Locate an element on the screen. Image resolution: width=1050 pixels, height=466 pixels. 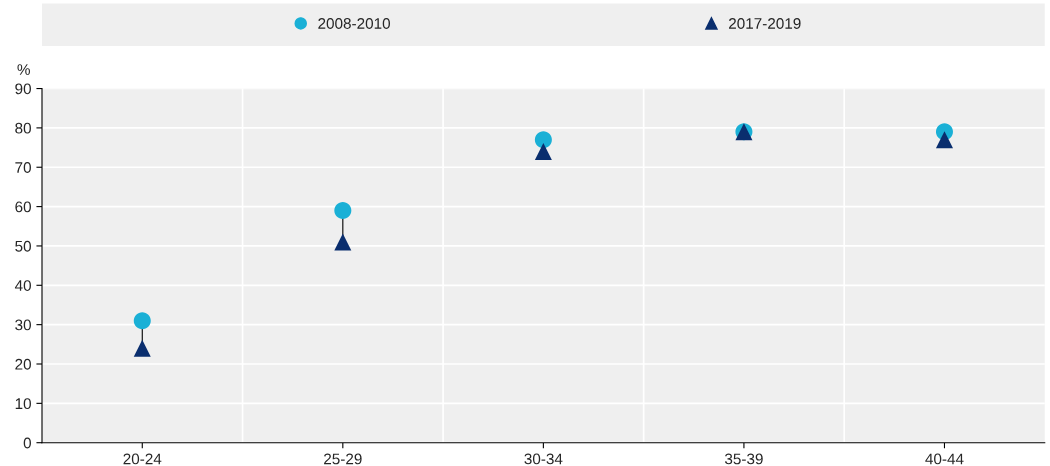
y-tick-label: 10 is located at coordinates (23, 404).